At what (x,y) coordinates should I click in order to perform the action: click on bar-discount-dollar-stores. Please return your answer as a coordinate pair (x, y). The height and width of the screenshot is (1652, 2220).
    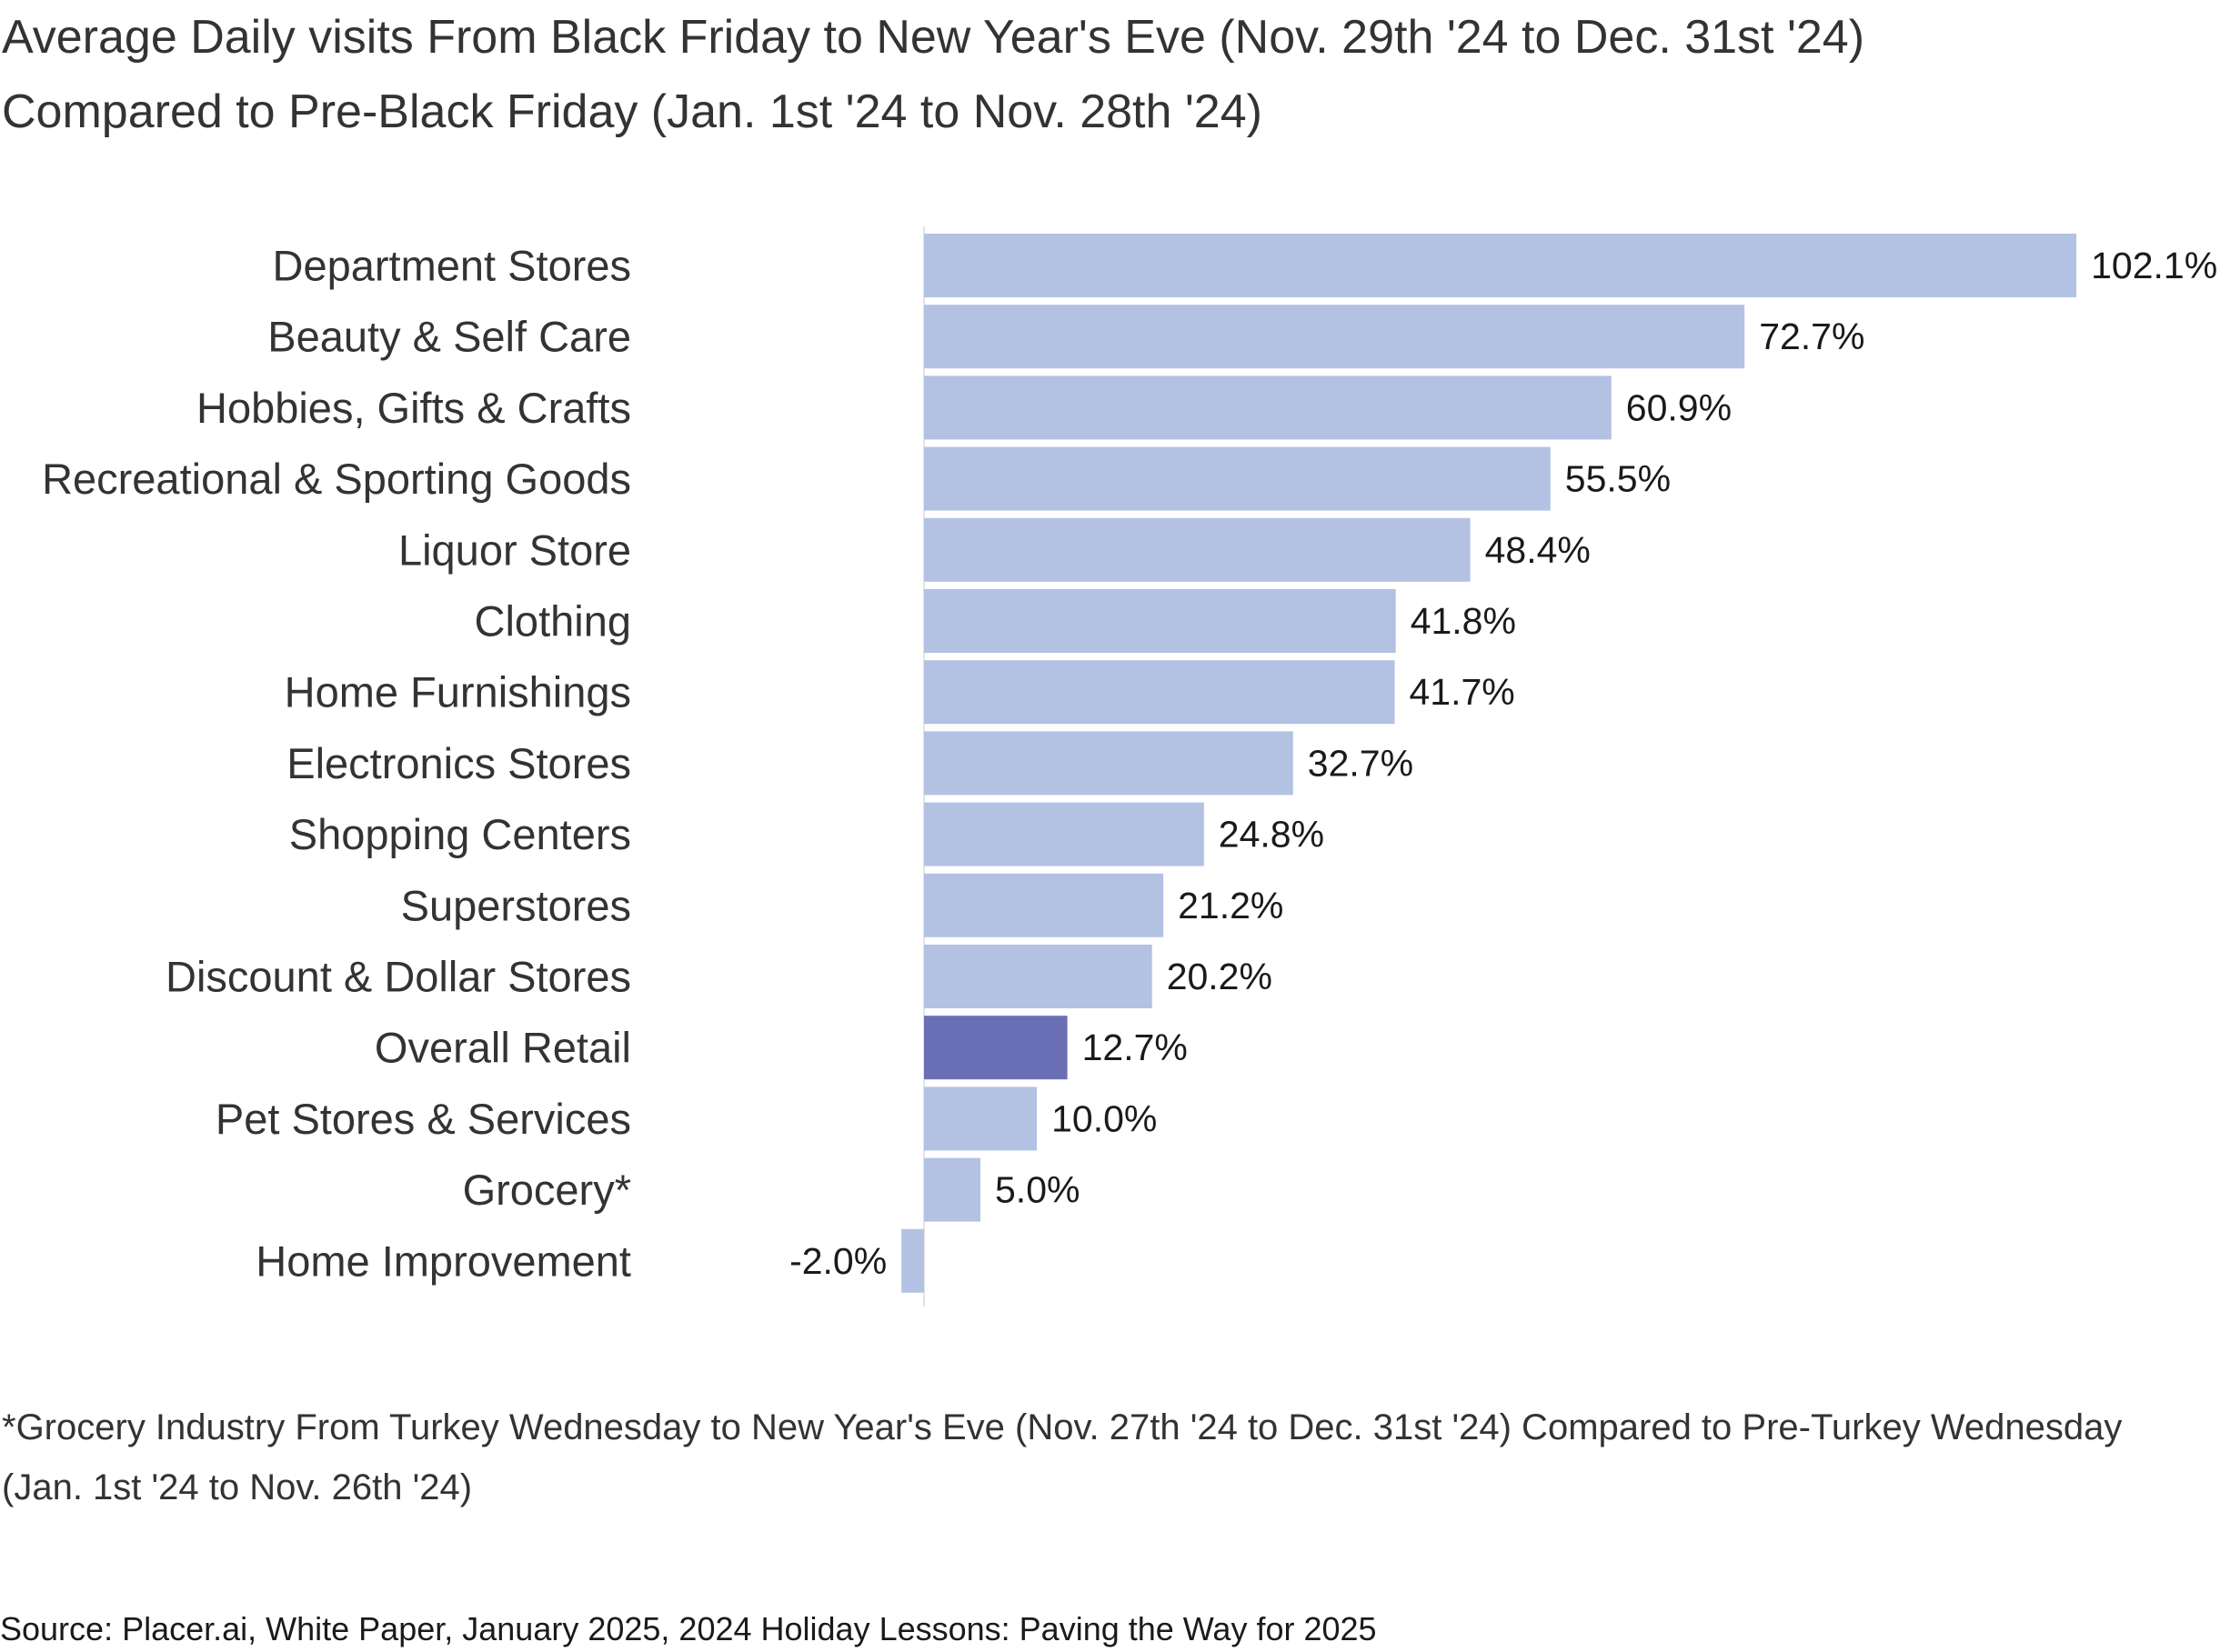
    Looking at the image, I should click on (1038, 977).